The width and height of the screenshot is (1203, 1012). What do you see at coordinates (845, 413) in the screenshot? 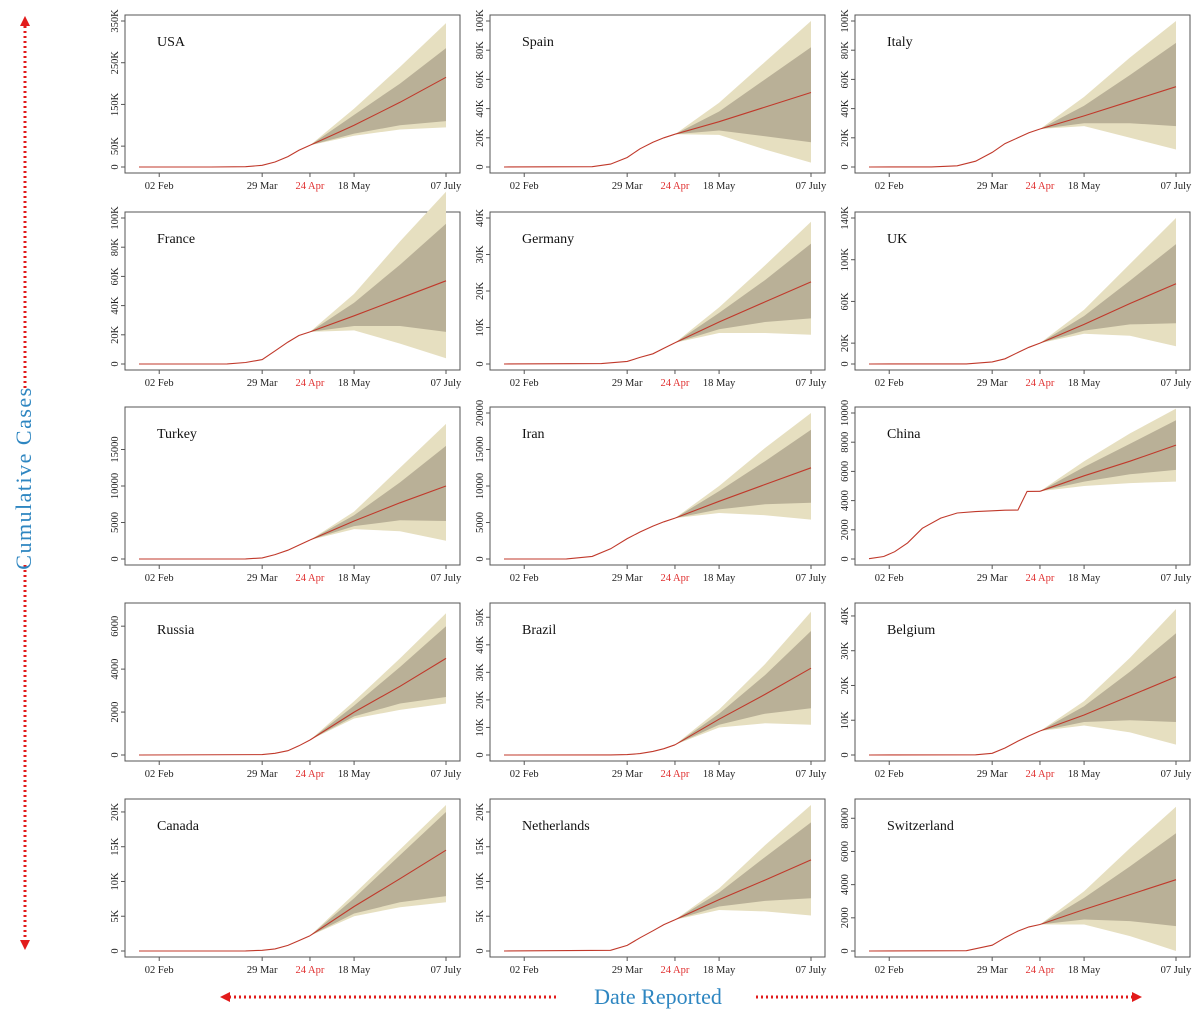
I see `y-tick-label: 10000` at bounding box center [845, 413].